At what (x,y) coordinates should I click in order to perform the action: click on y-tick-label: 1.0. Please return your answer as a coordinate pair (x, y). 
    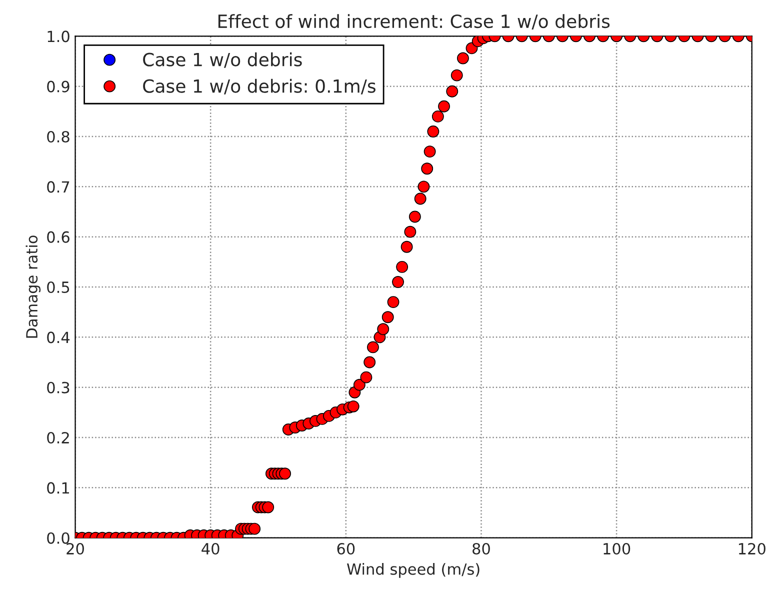
    Looking at the image, I should click on (59, 36).